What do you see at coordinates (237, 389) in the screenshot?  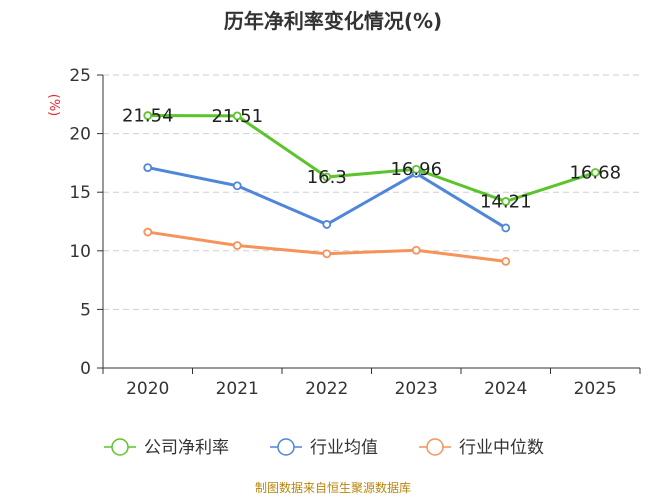 I see `x-tick-label: 2021` at bounding box center [237, 389].